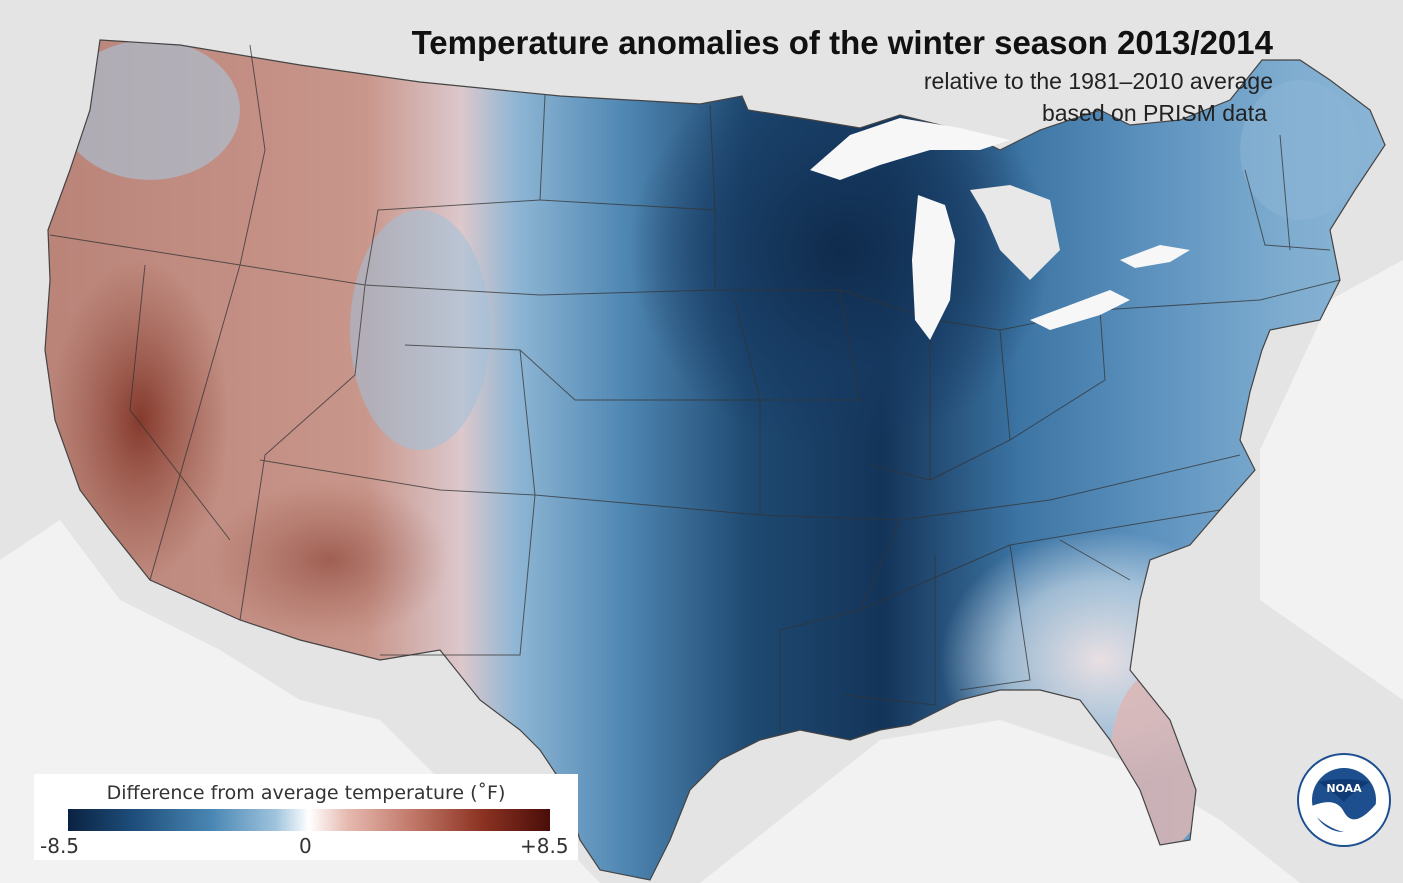 This screenshot has width=1403, height=883. Describe the element at coordinates (330, 560) in the screenshot. I see `warm-region-southwest` at that location.